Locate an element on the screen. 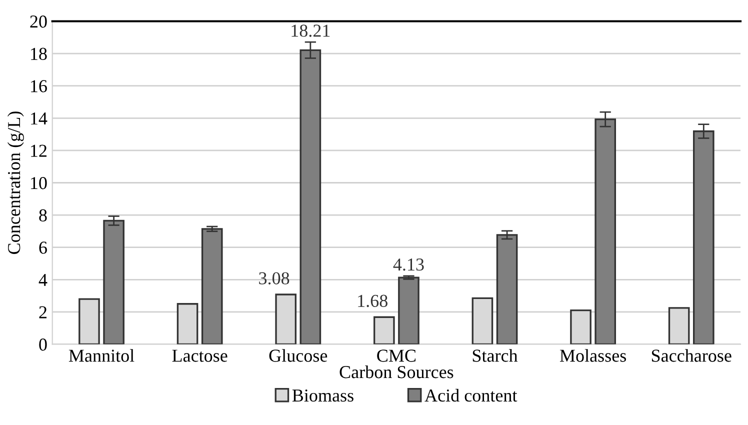 The width and height of the screenshot is (748, 425). data-label: 4.13 is located at coordinates (408, 264).